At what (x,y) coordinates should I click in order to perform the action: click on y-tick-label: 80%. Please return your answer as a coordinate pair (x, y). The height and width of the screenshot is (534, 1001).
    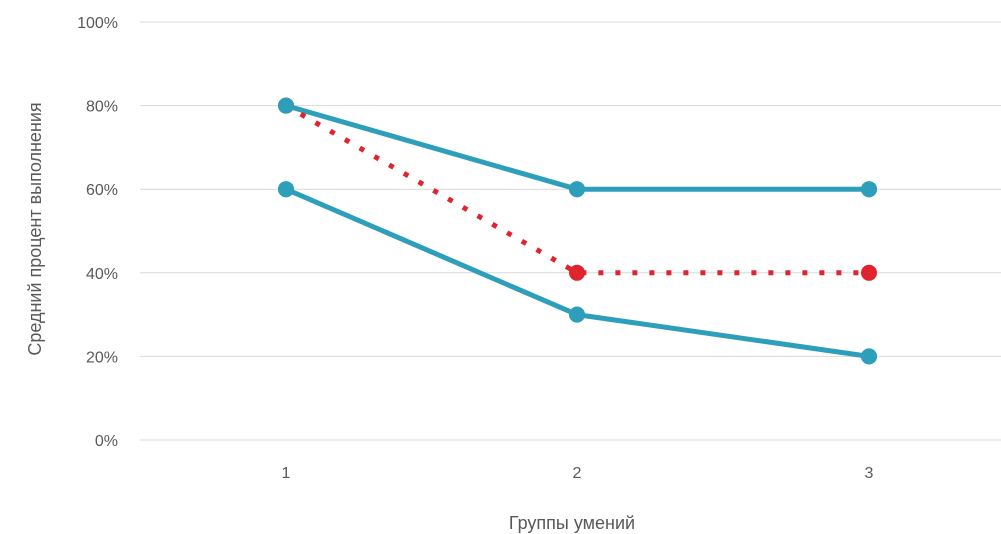
    Looking at the image, I should click on (102, 107).